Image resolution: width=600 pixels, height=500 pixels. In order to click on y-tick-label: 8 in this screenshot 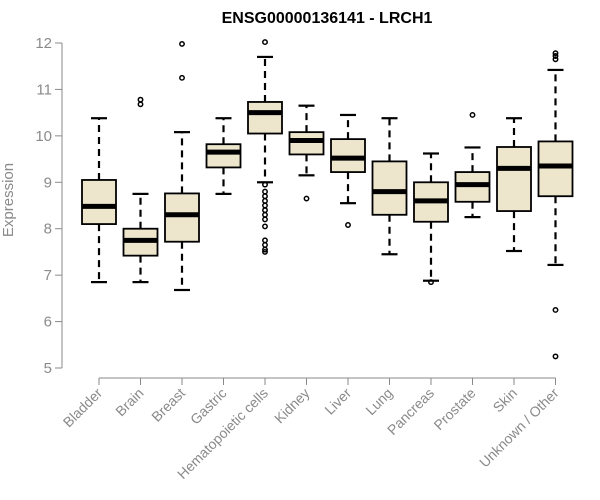, I will do `click(48, 229)`.